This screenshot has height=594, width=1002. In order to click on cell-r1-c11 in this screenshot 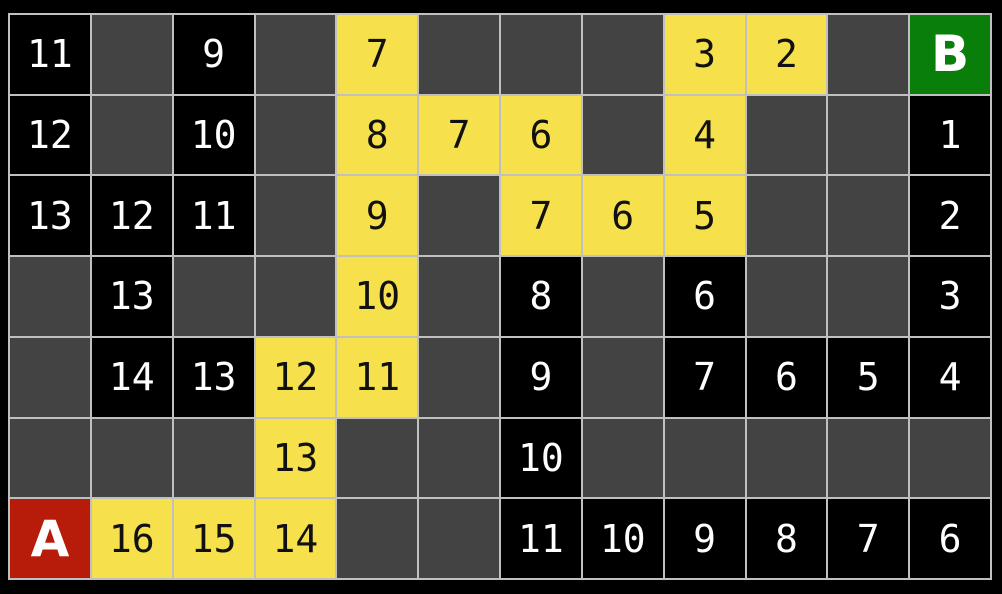, I will do `click(868, 54)`.